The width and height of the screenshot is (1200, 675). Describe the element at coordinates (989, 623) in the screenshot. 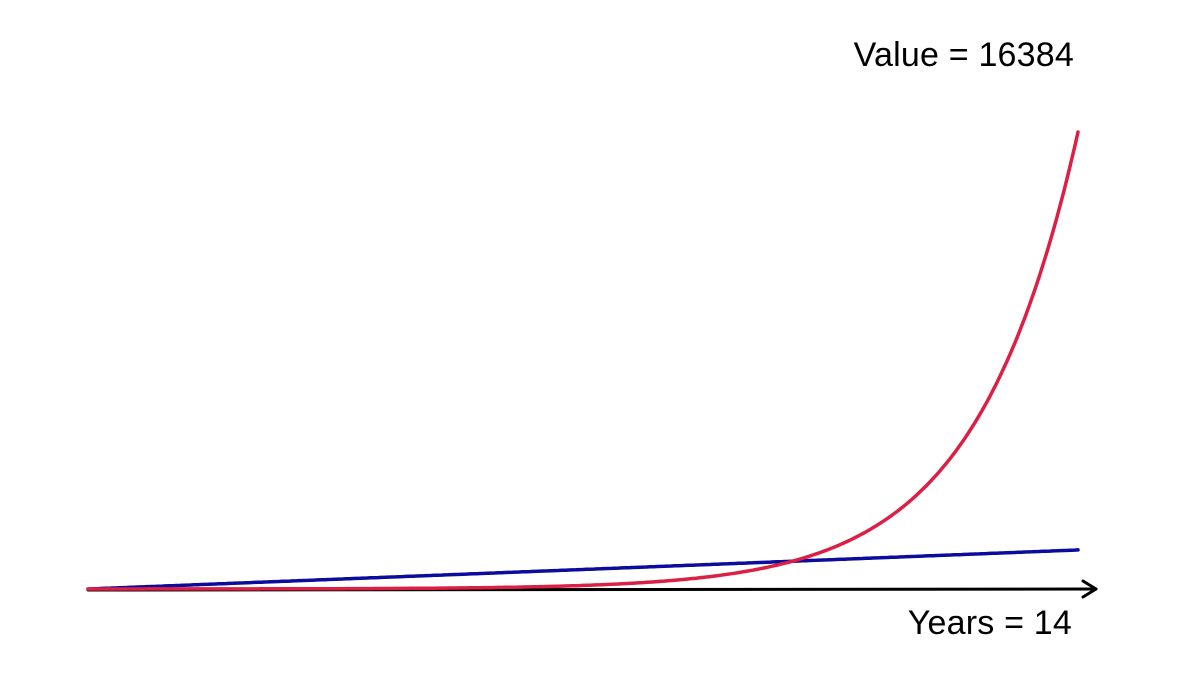

I see `years-annotation: Years = 14` at that location.